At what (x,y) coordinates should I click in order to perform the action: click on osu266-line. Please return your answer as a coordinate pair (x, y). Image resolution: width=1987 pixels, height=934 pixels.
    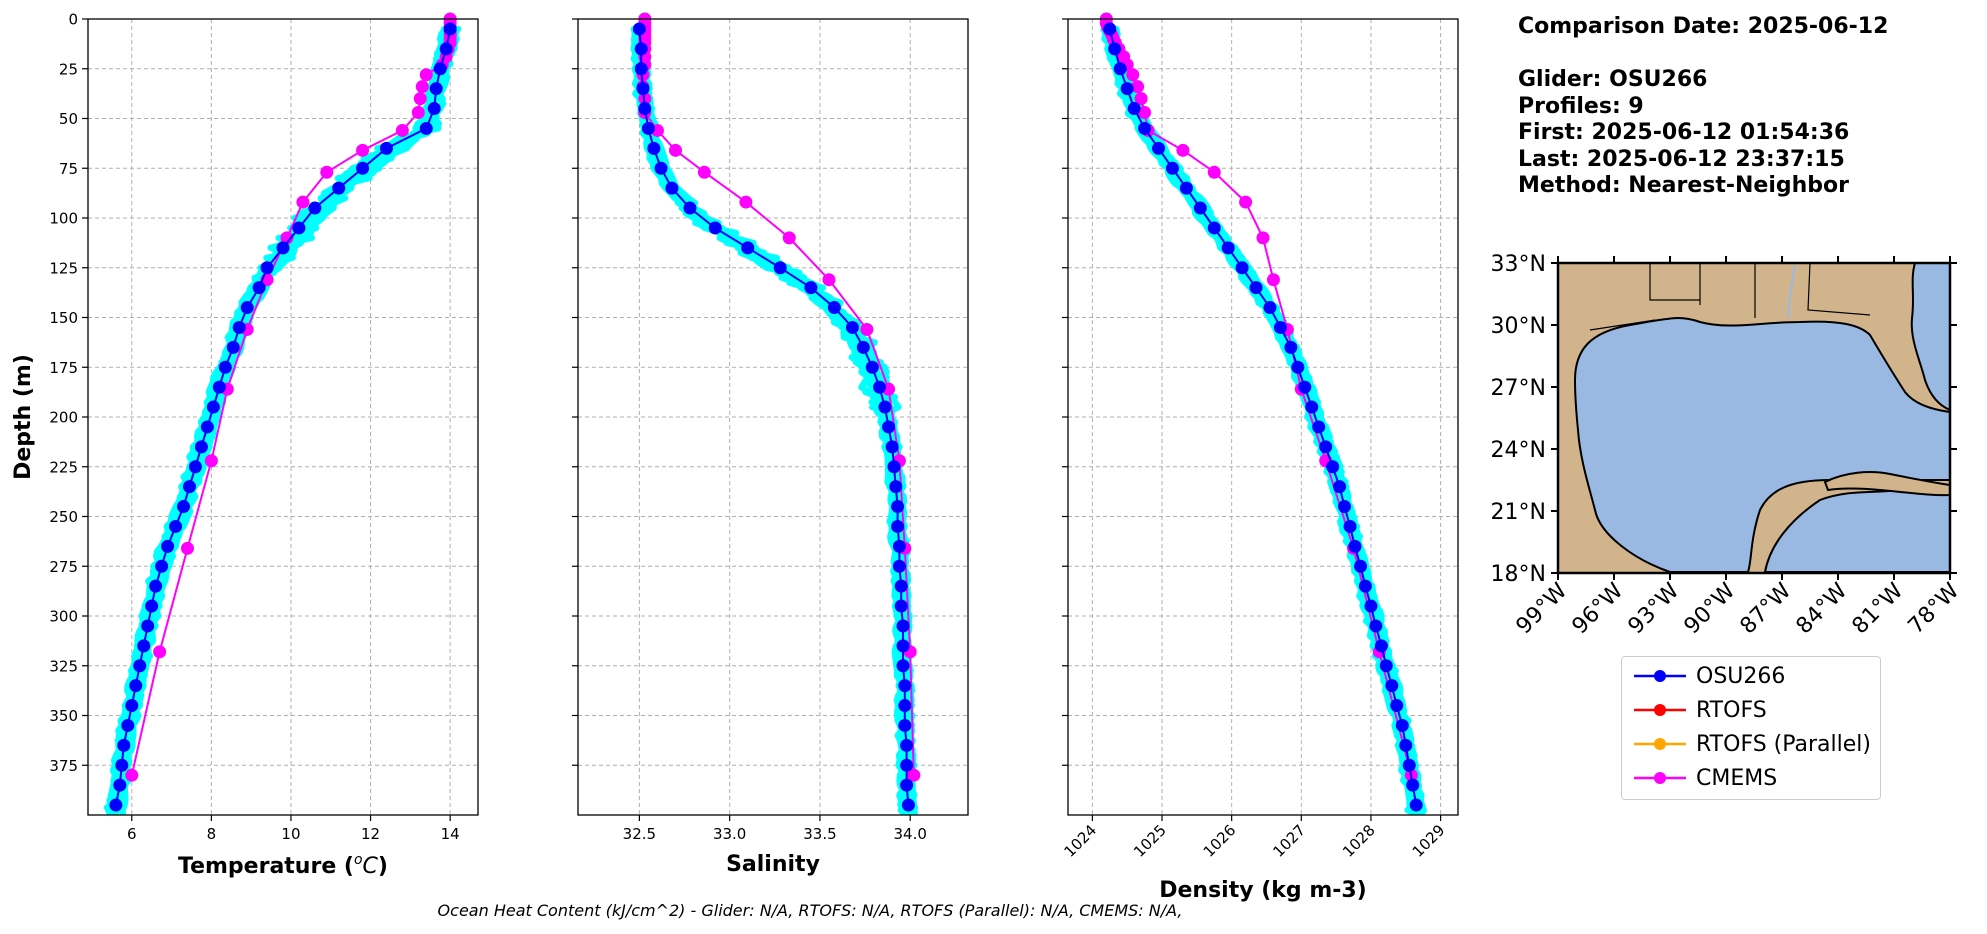
    Looking at the image, I should click on (283, 417).